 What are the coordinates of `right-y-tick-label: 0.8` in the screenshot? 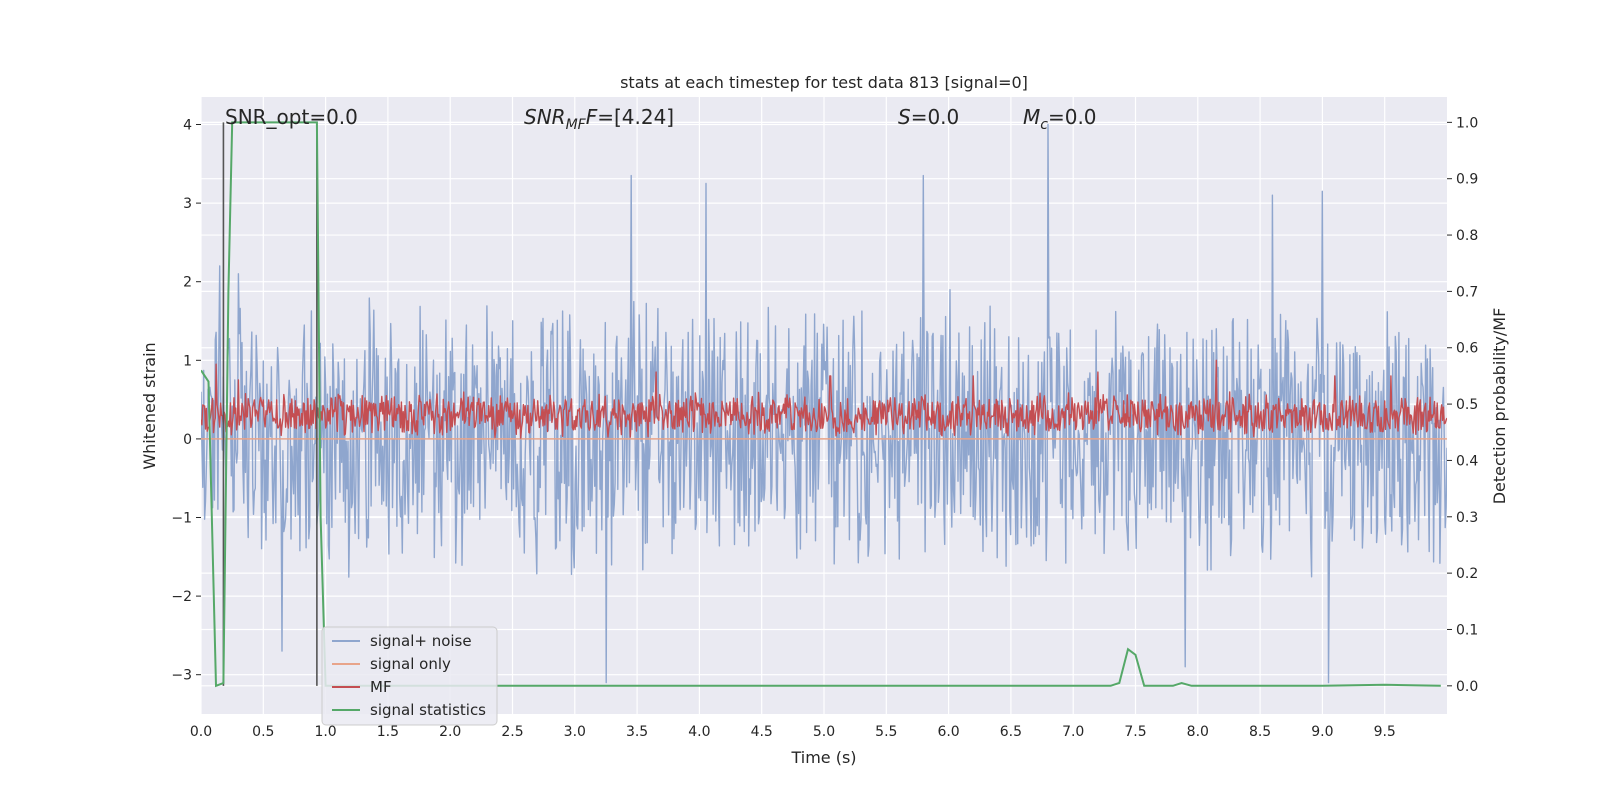 It's located at (1467, 236).